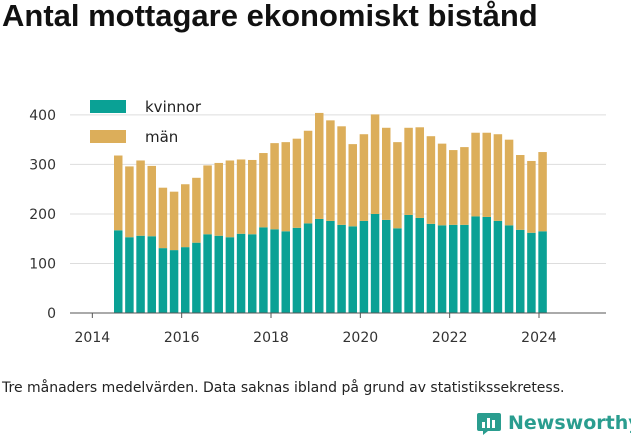  What do you see at coordinates (489, 424) in the screenshot?
I see `bar-chart-logo-icon` at bounding box center [489, 424].